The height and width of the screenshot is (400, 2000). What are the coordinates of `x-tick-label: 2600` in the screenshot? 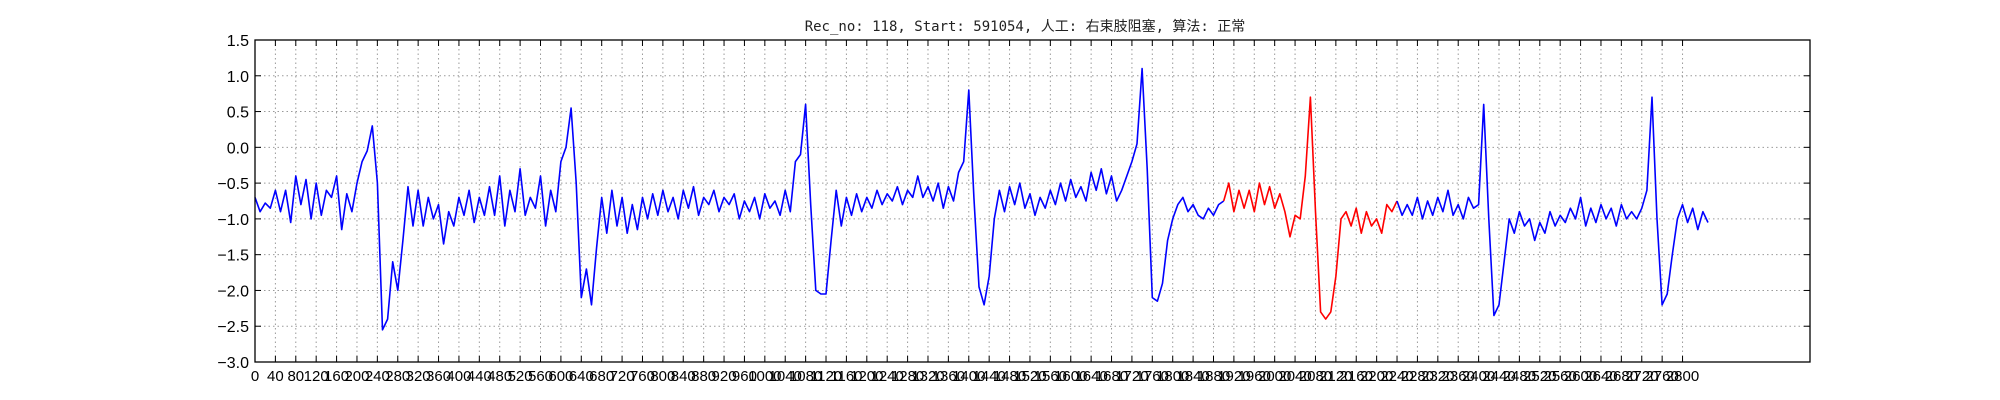 It's located at (1580, 376).